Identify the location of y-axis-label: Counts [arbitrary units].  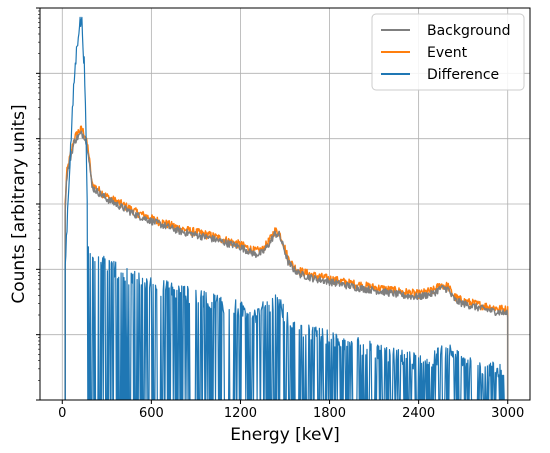
(19, 203).